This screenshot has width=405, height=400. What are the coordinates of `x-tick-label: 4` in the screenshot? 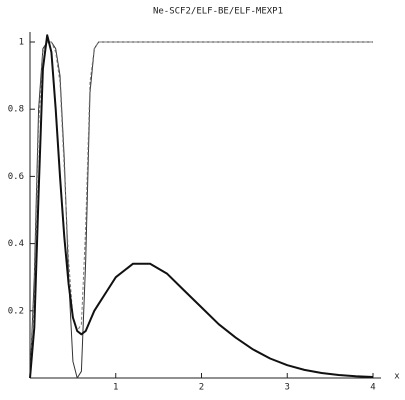 It's located at (372, 388).